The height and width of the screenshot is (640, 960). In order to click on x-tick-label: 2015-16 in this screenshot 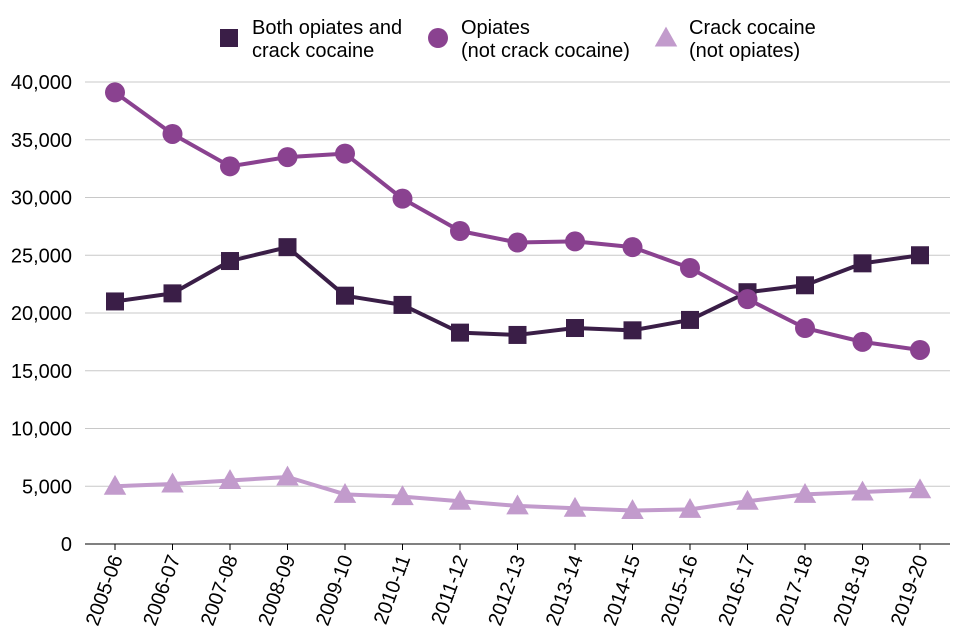, I will do `click(680, 590)`.